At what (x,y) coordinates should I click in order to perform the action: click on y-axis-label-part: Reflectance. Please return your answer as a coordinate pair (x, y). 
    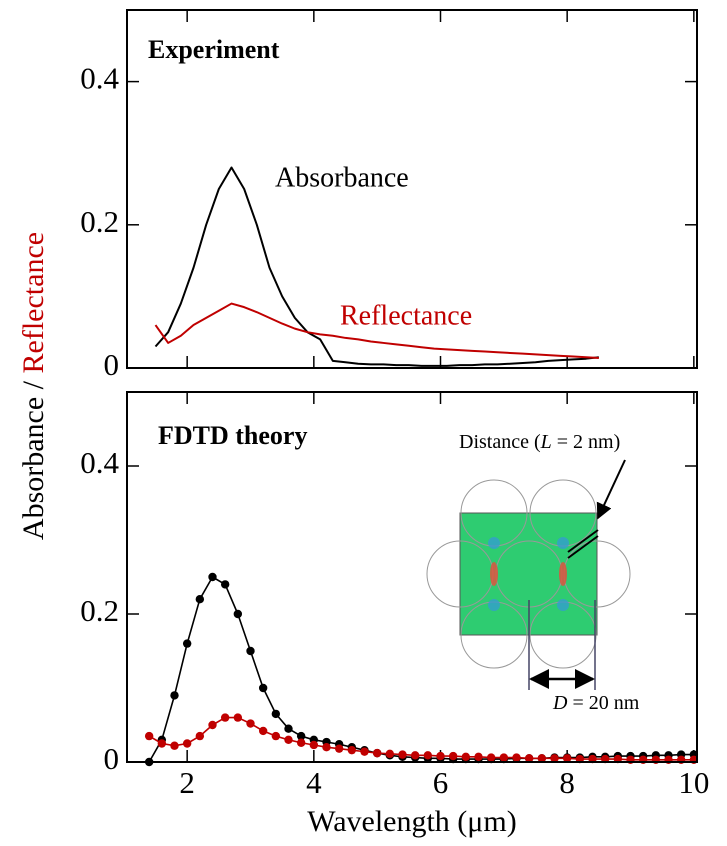
    Looking at the image, I should click on (33, 303).